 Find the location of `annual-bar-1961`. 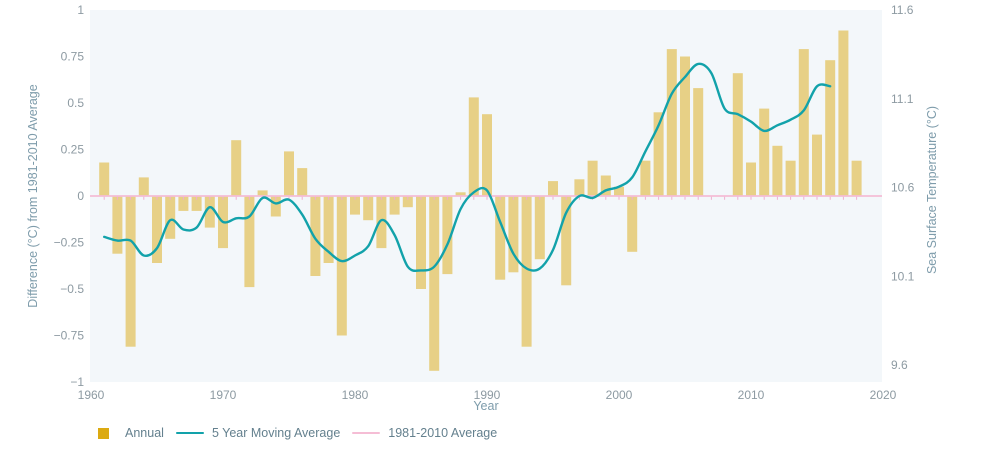

annual-bar-1961 is located at coordinates (104, 179).